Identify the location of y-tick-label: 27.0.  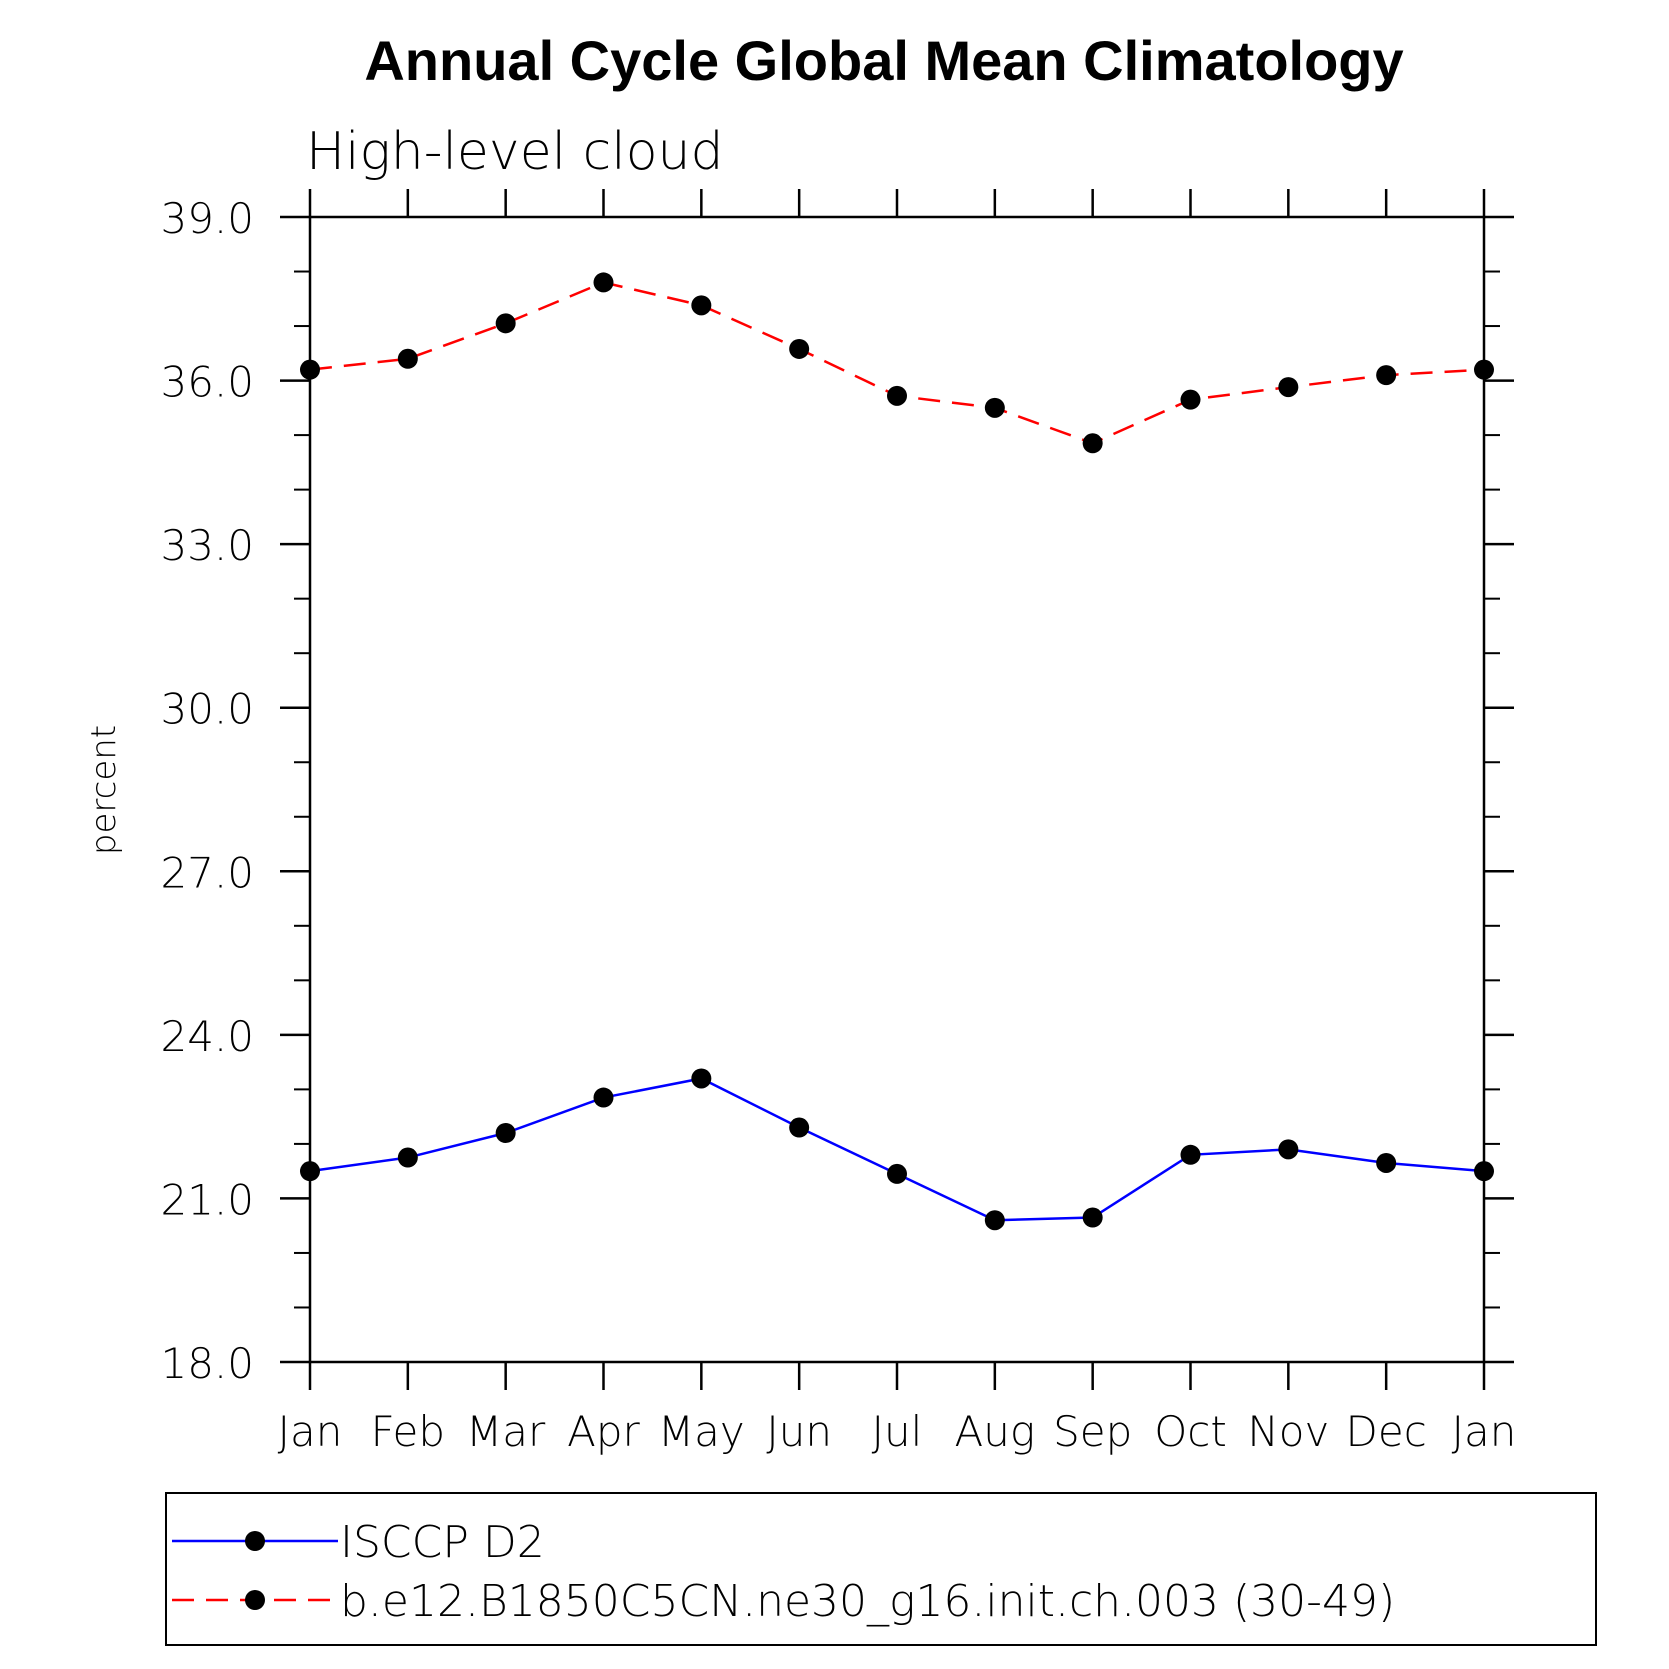
(207, 872).